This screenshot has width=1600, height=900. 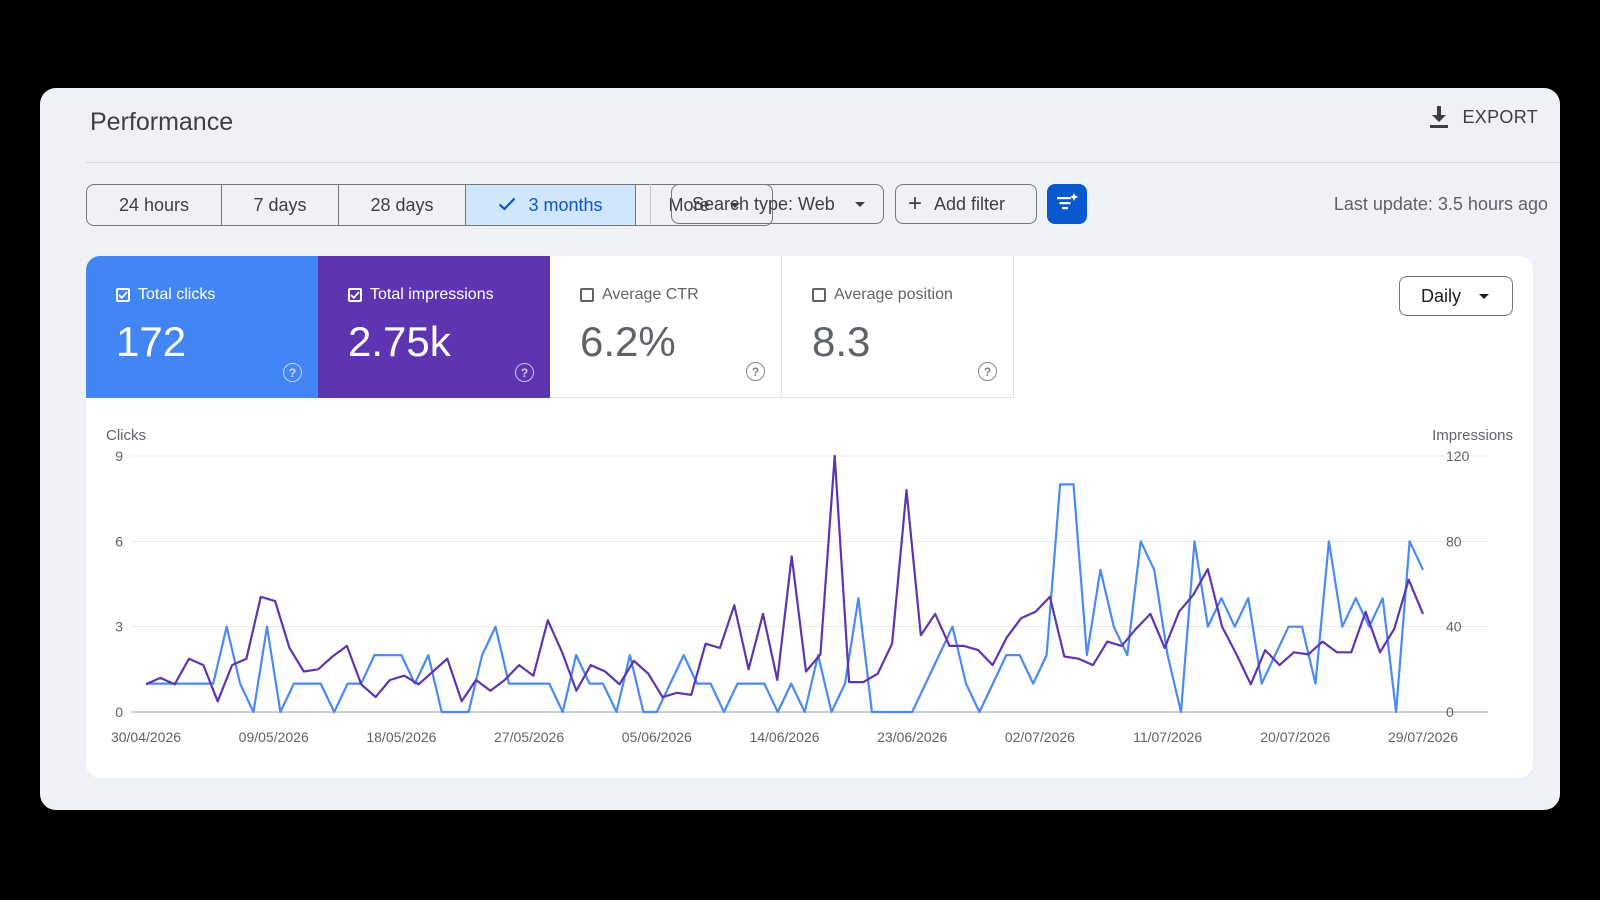 What do you see at coordinates (1440, 204) in the screenshot?
I see `last-update-text: Last update: 3.5 hours ago` at bounding box center [1440, 204].